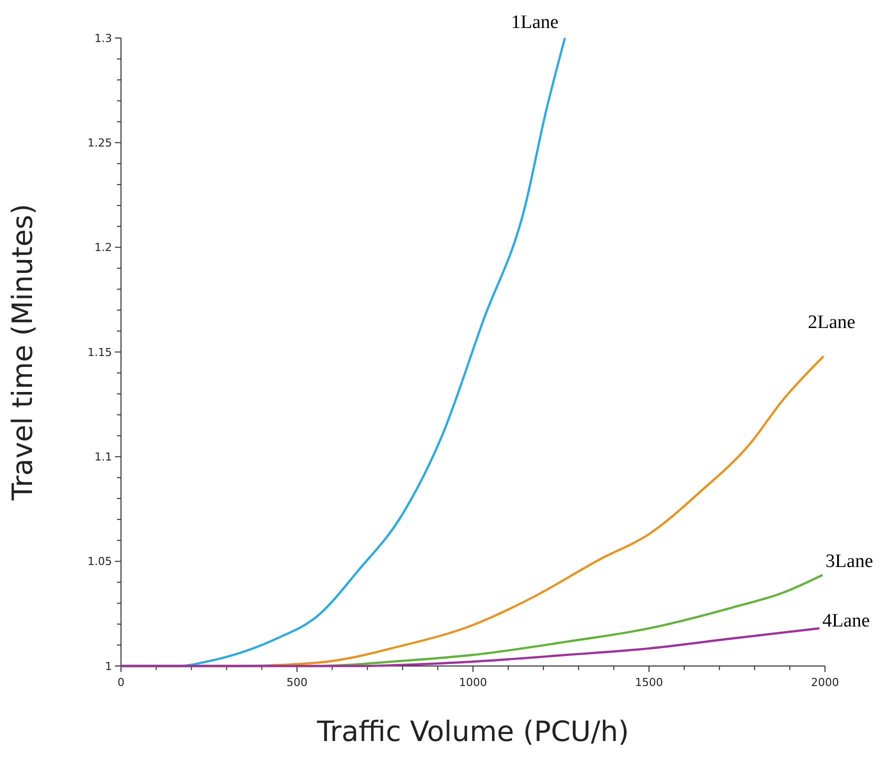 This screenshot has width=890, height=760. I want to click on x-tick-label: 0, so click(121, 682).